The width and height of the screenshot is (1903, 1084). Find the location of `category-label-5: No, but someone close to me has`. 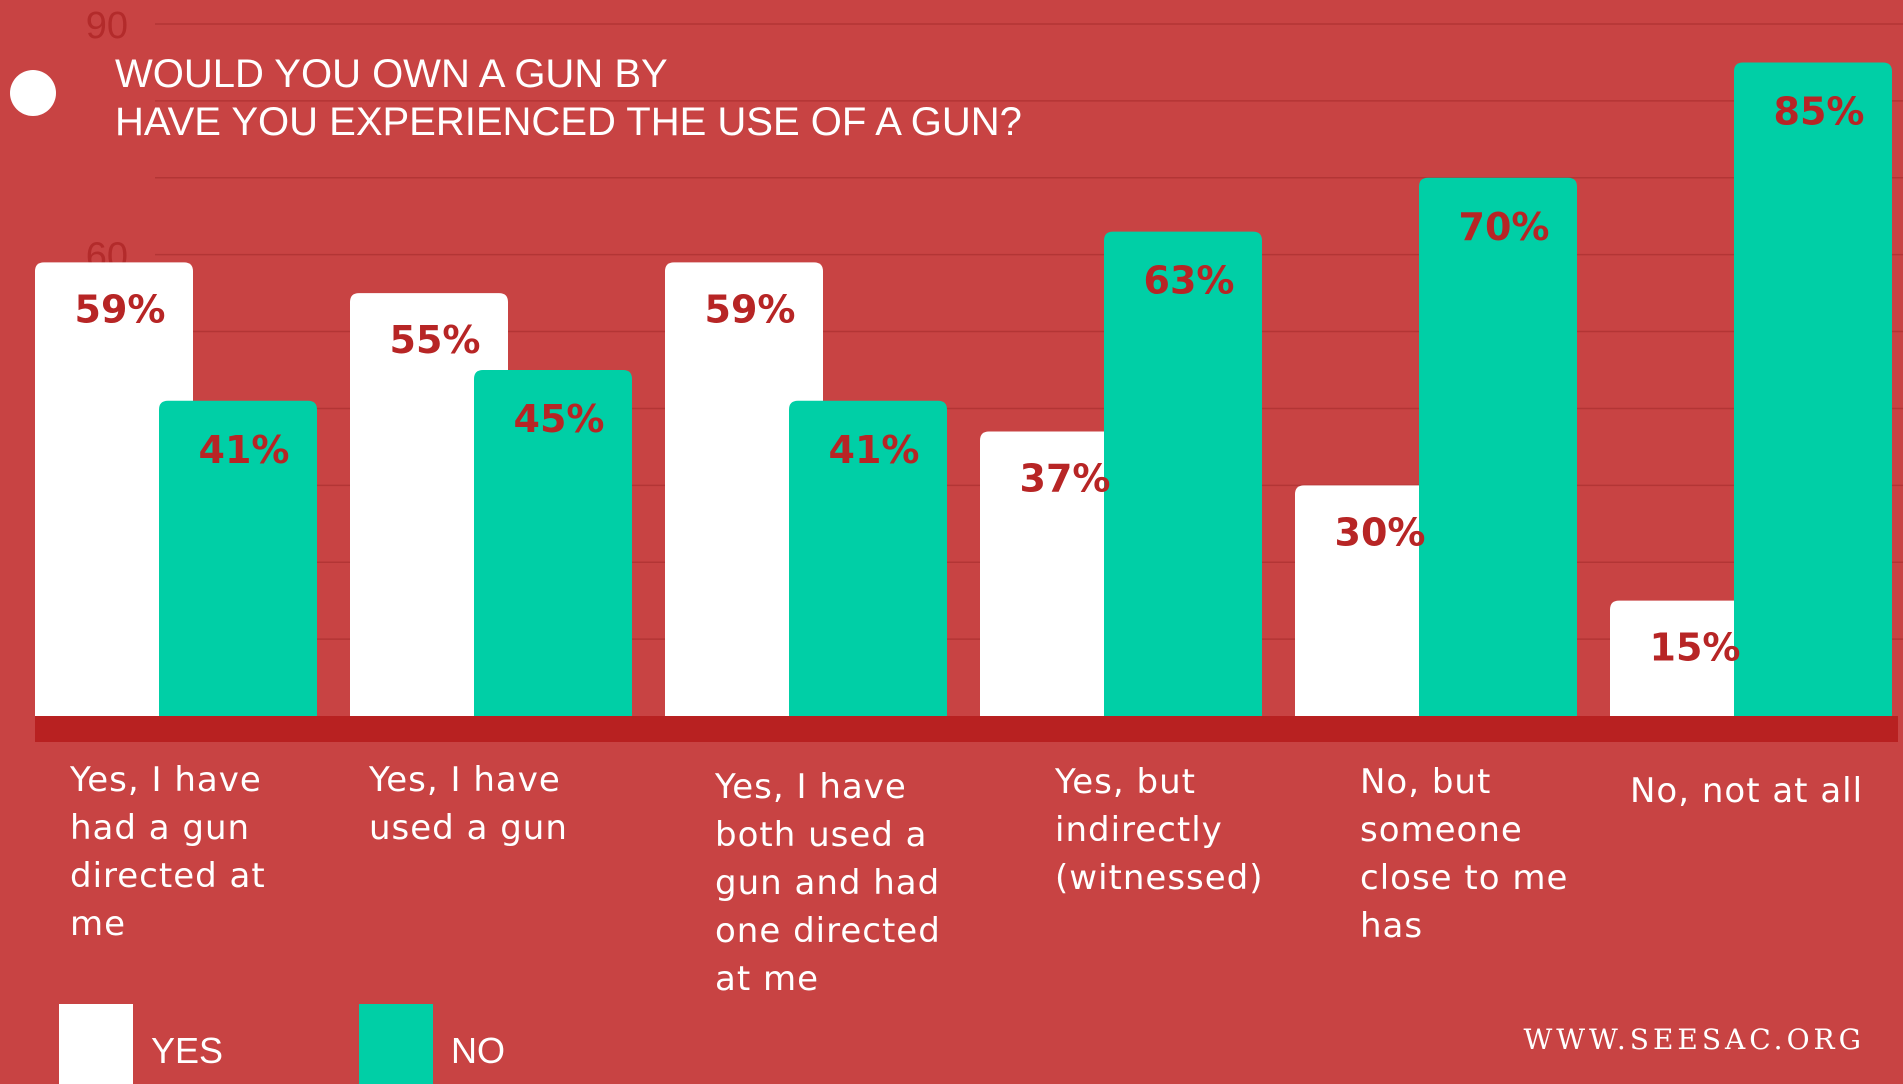

category-label-5: No, but someone close to me has is located at coordinates (1464, 854).